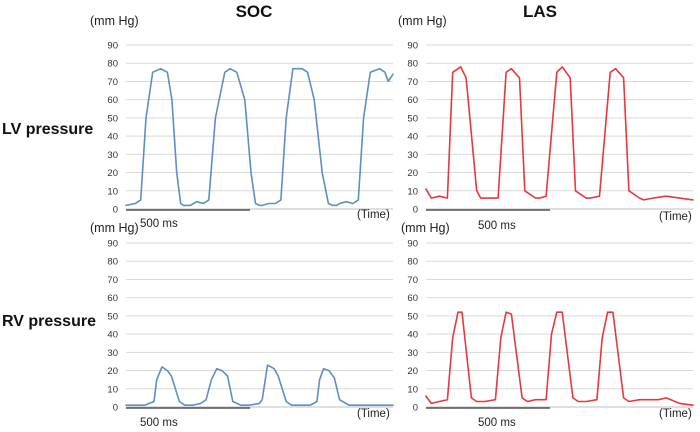 Image resolution: width=700 pixels, height=432 pixels. What do you see at coordinates (559, 358) in the screenshot?
I see `pressure-trace-rv-las` at bounding box center [559, 358].